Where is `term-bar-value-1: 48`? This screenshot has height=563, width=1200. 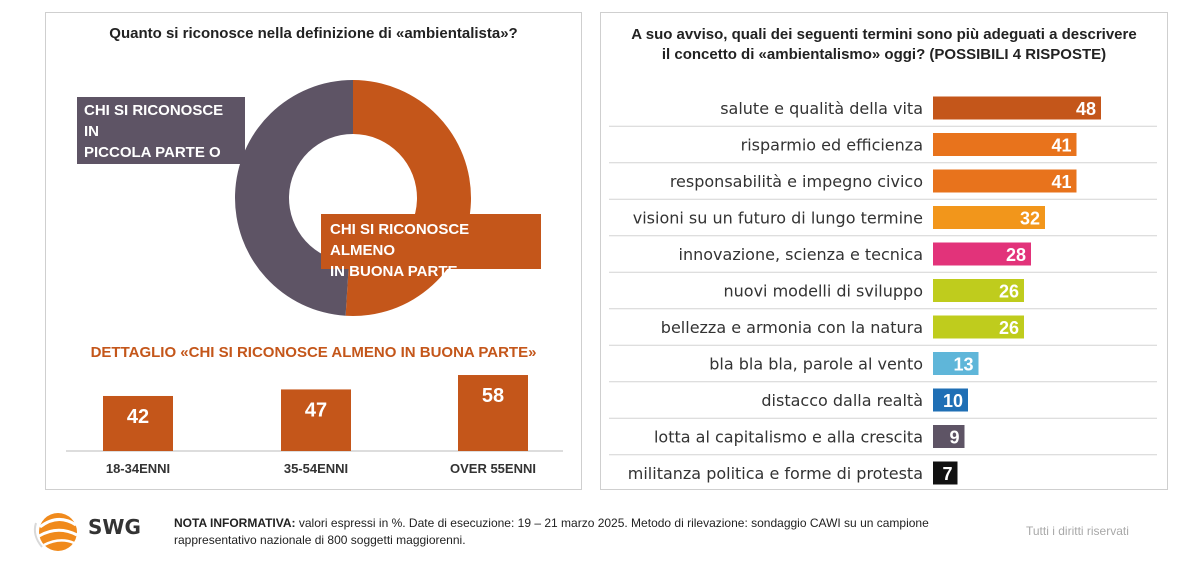
term-bar-value-1: 48 is located at coordinates (1086, 109).